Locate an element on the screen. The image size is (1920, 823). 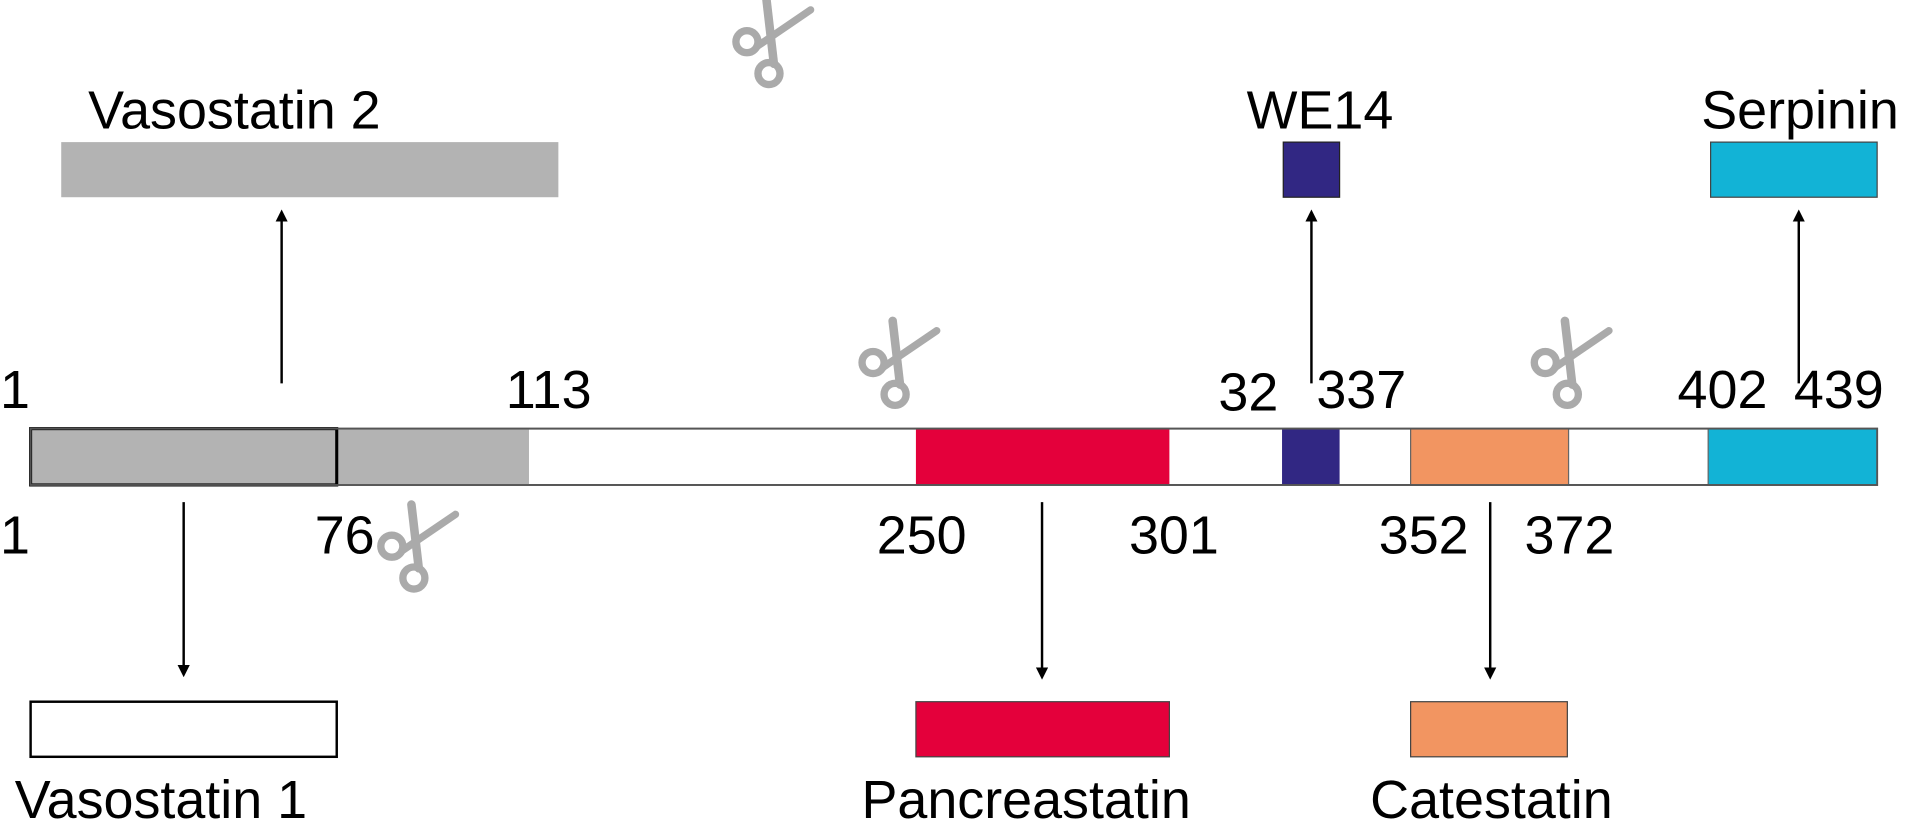
position-label: 372 is located at coordinates (1569, 536).